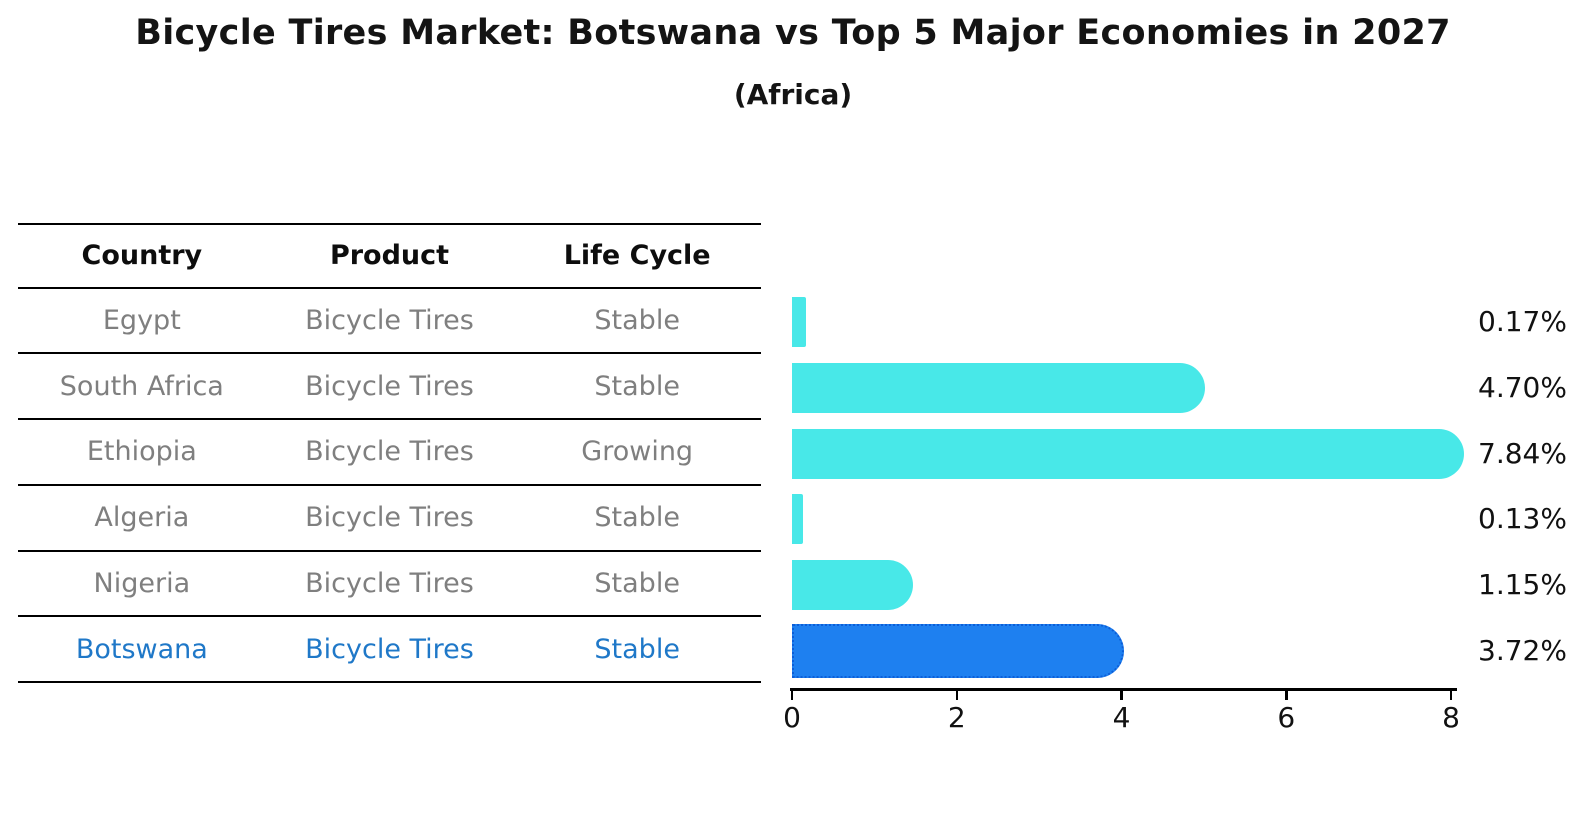  What do you see at coordinates (141, 649) in the screenshot?
I see `country-cell: Botswana` at bounding box center [141, 649].